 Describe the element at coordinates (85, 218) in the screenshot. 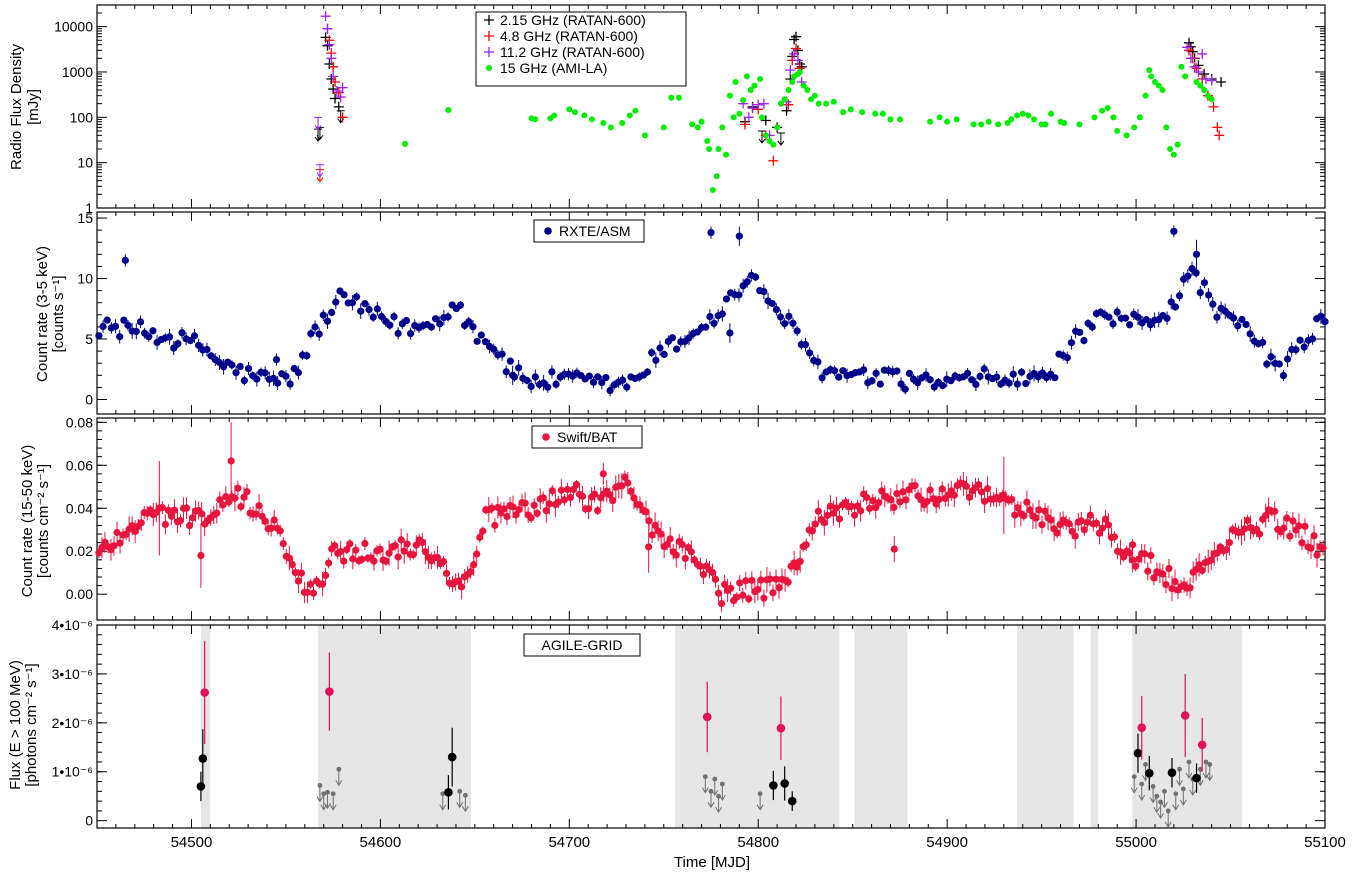

I see `y-tick-label: 15` at that location.